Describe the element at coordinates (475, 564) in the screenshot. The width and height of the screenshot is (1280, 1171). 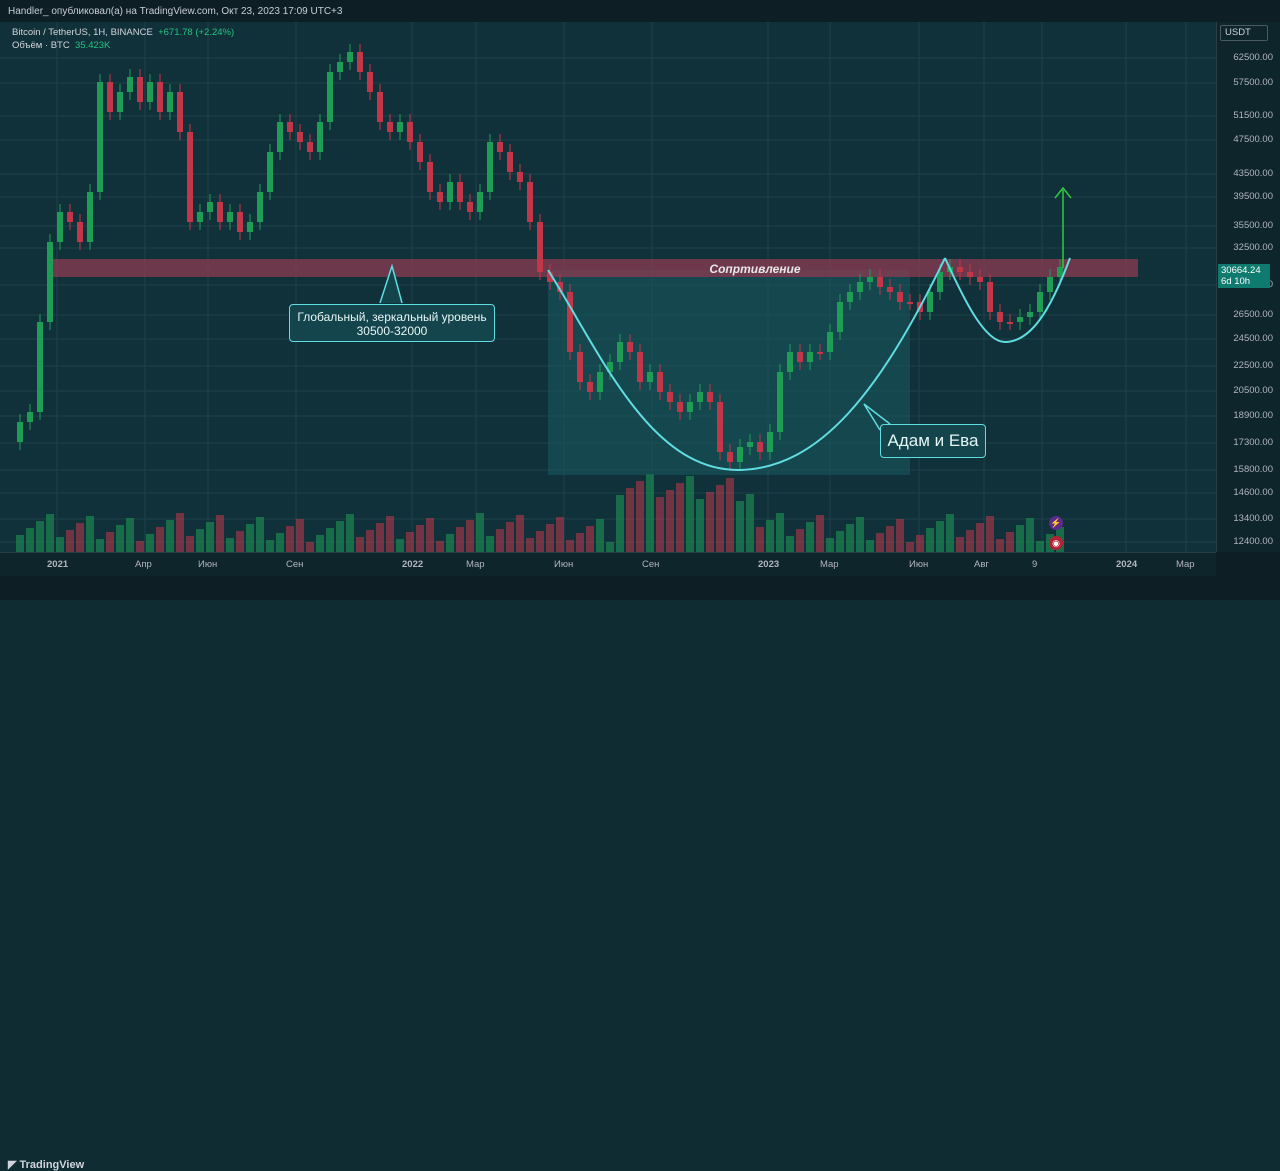
I see `time-tick: Мар` at that location.